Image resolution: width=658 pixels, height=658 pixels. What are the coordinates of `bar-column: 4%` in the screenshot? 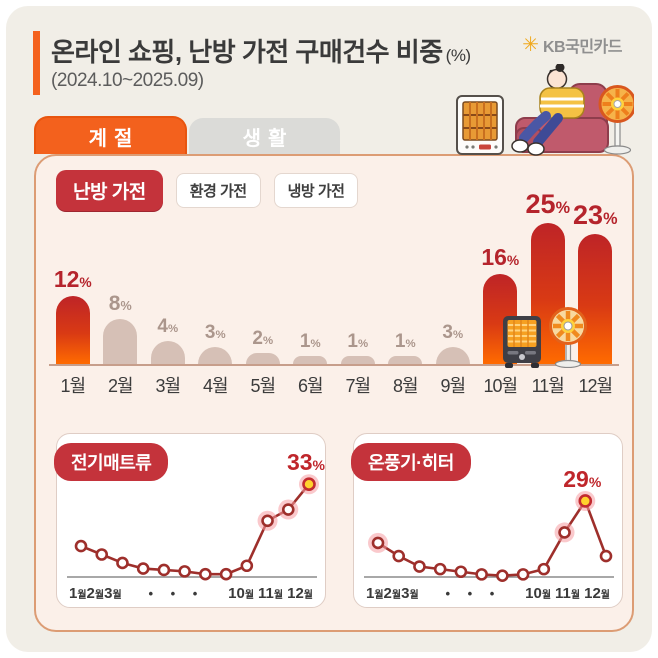 It's located at (168, 340).